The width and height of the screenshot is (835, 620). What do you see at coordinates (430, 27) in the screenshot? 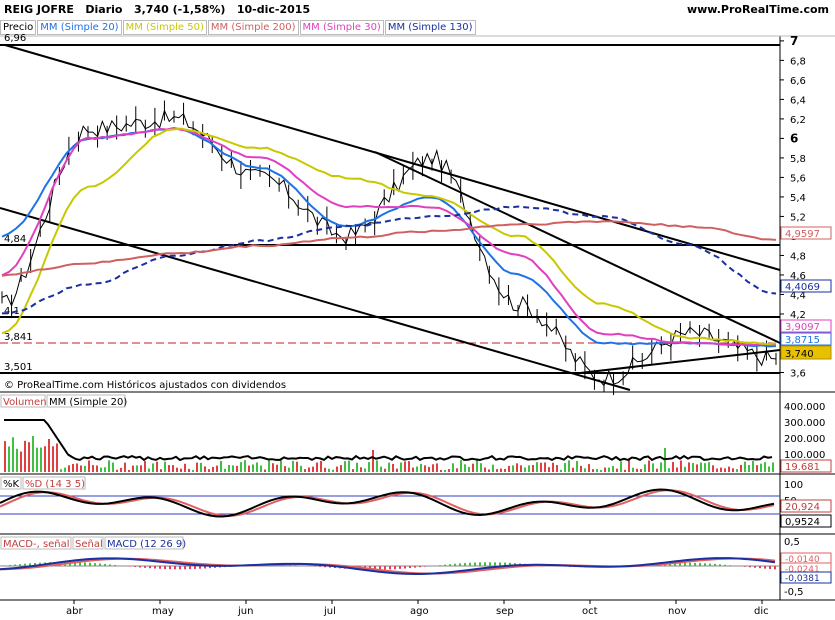
I see `legend-mm130: MM (Simple 130)` at bounding box center [430, 27].